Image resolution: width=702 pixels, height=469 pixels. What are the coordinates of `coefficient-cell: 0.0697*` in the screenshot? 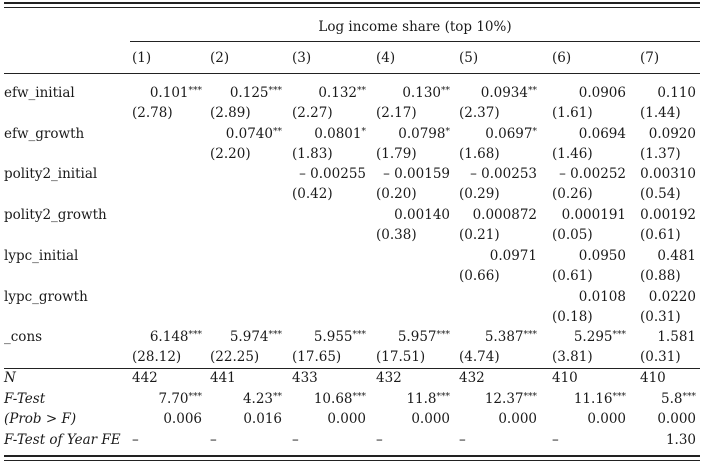 It's located at (511, 134).